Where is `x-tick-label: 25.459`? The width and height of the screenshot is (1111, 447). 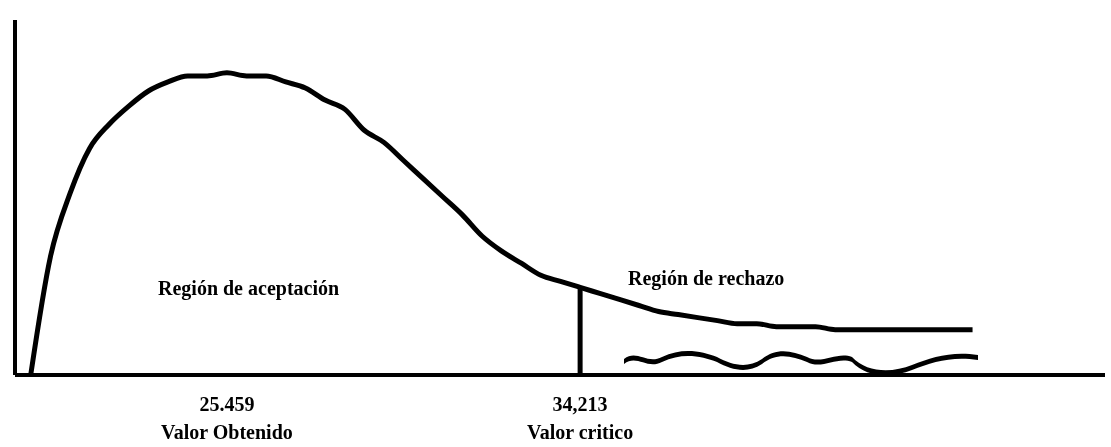
x-tick-label: 25.459 is located at coordinates (227, 404).